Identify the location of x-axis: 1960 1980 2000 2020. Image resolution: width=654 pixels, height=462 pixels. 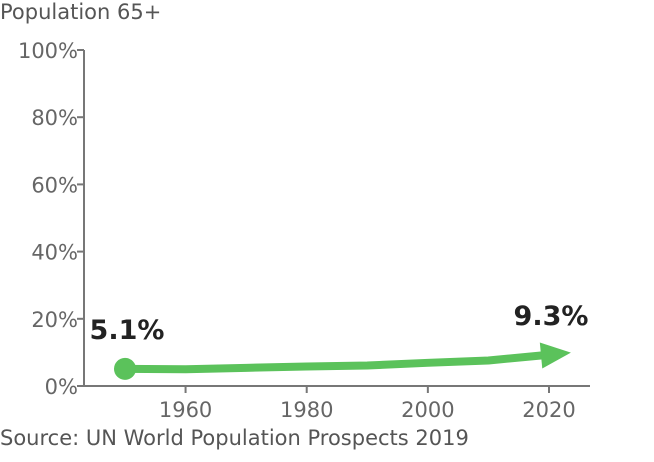
(337, 403).